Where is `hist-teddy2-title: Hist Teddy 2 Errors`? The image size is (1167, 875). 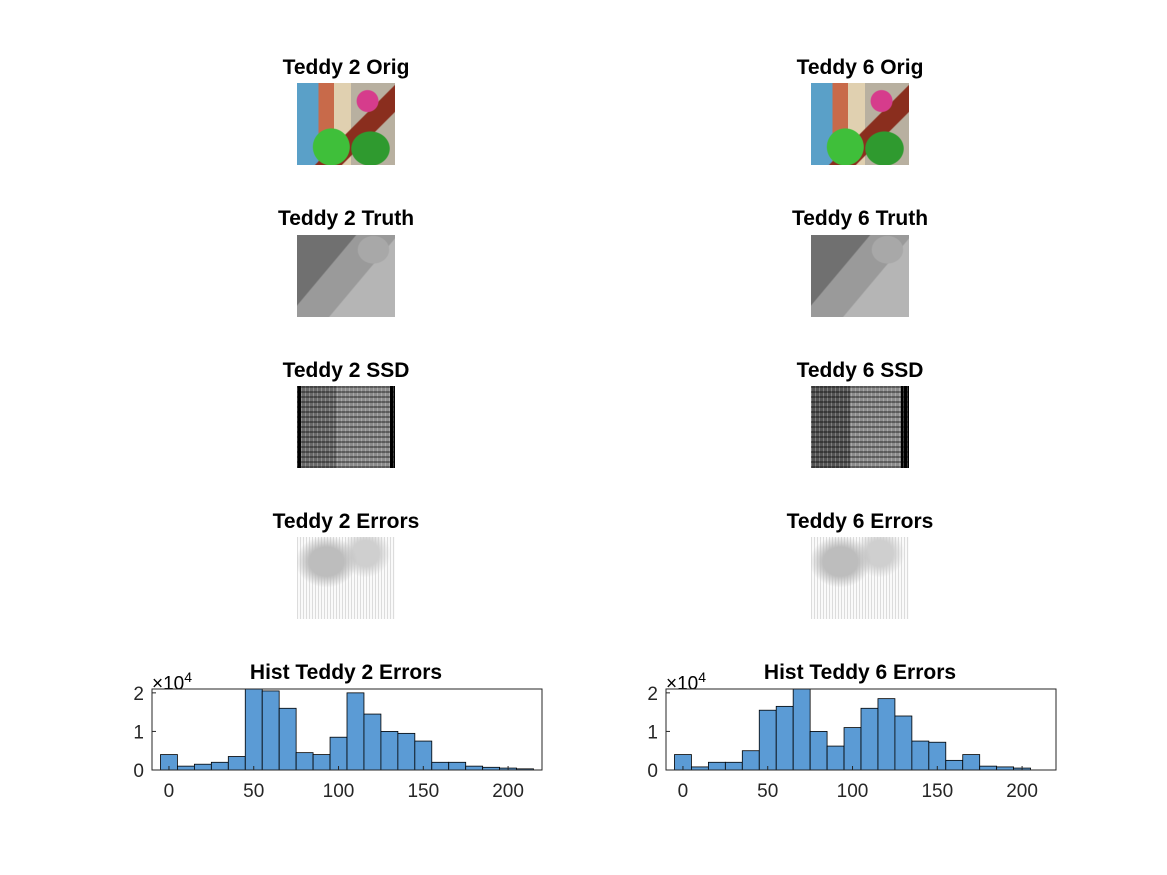
hist-teddy2-title: Hist Teddy 2 Errors is located at coordinates (346, 672).